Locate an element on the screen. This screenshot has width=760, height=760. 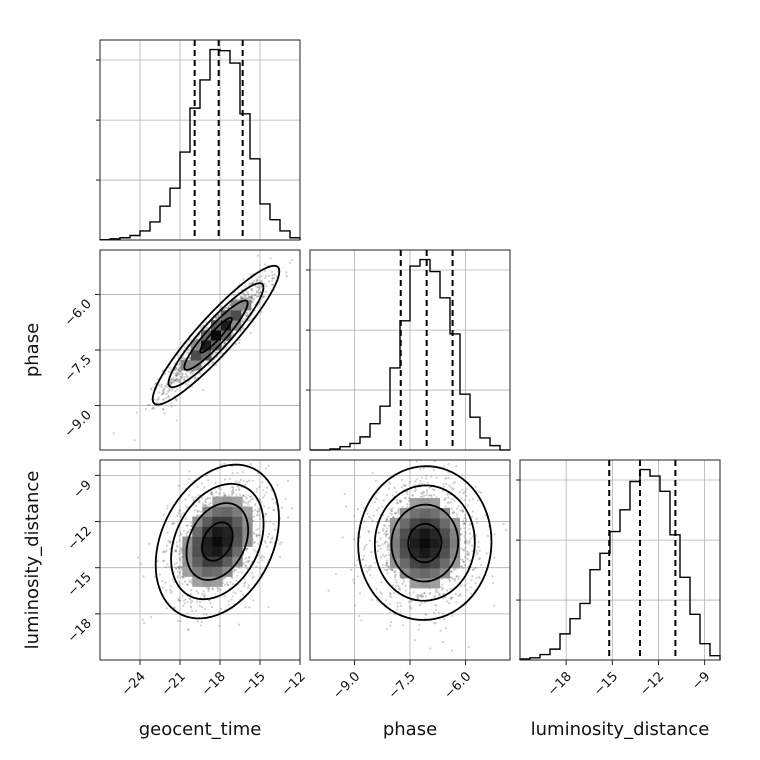
panel-content is located at coordinates (410, 560).